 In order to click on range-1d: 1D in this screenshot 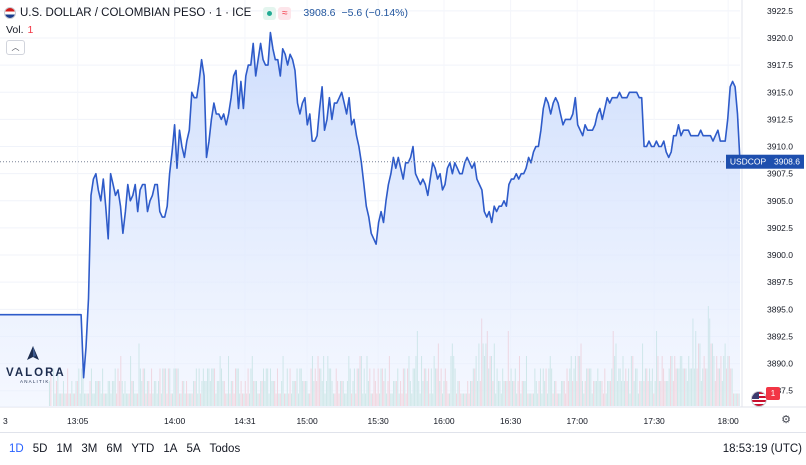, I will do `click(16, 449)`.